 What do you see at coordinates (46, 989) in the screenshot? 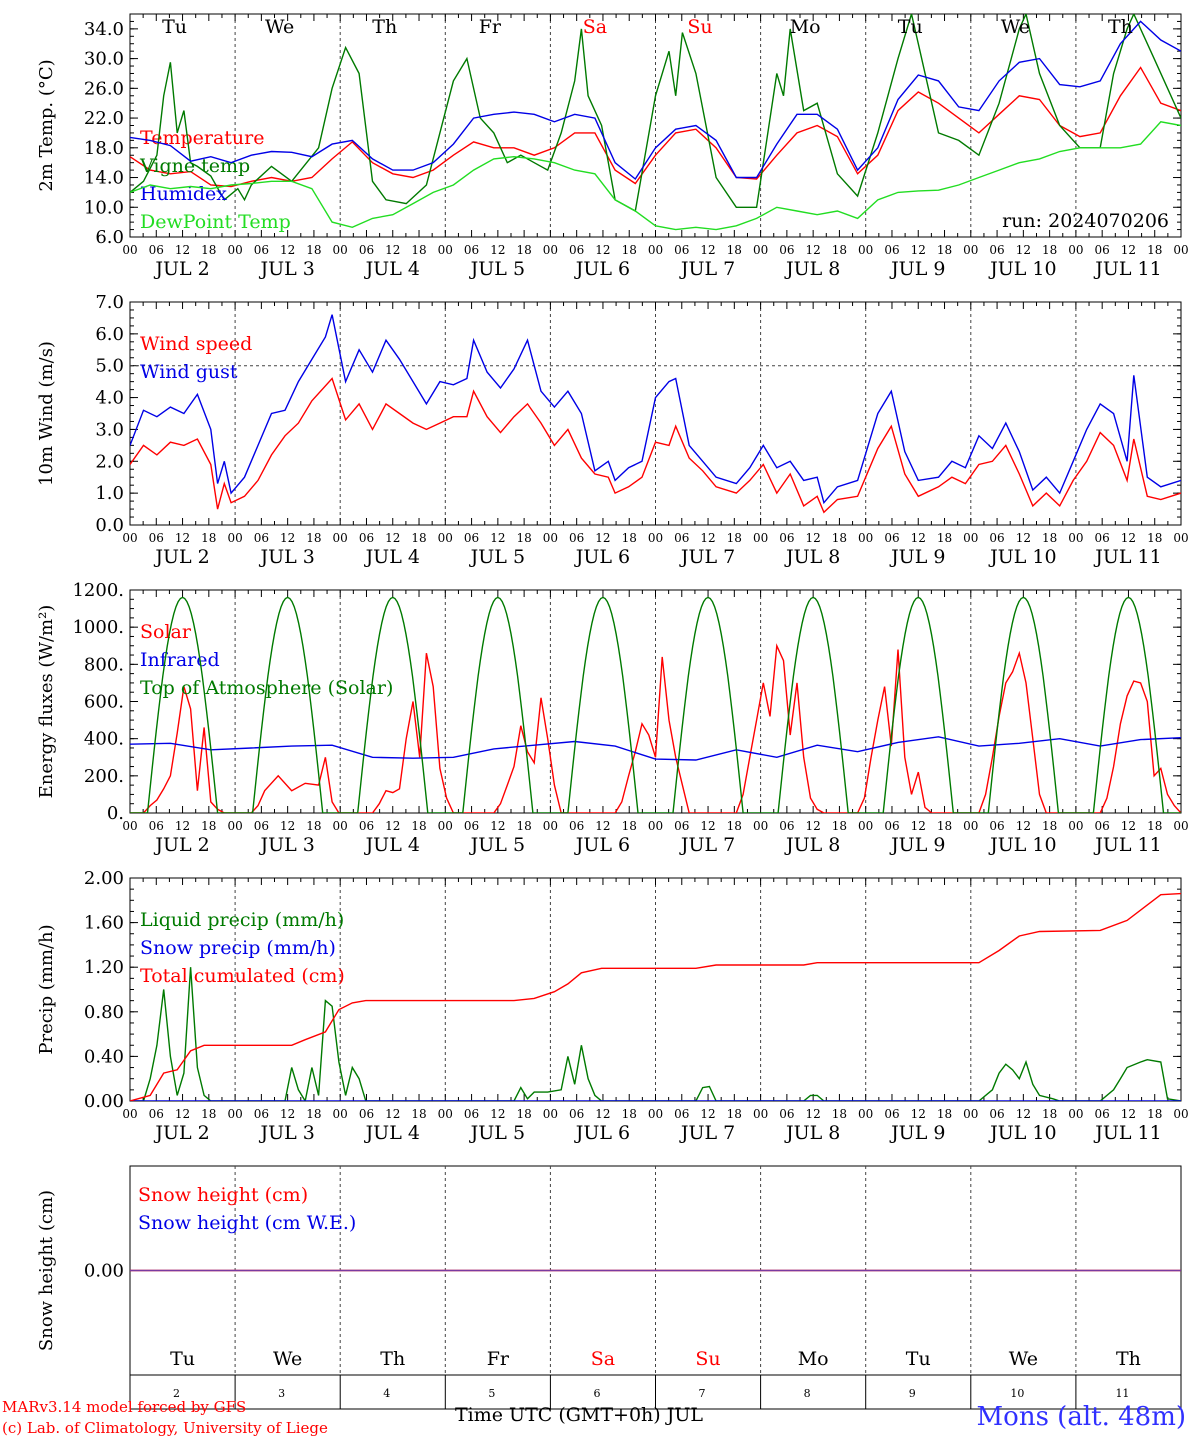
I see `y-axis-label: Precip (mm/h)` at bounding box center [46, 989].